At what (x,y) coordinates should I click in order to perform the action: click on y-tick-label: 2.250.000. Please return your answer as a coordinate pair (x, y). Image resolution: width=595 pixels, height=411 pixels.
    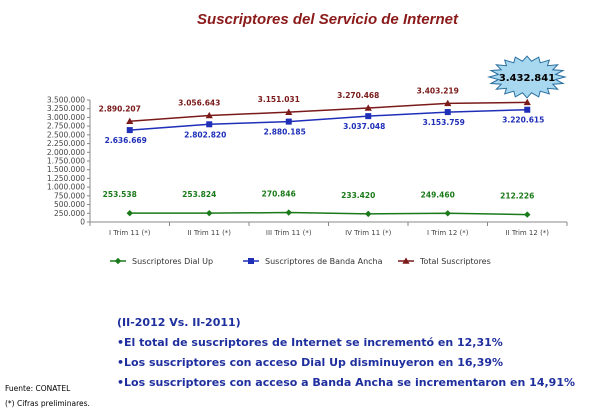
    Looking at the image, I should click on (66, 143).